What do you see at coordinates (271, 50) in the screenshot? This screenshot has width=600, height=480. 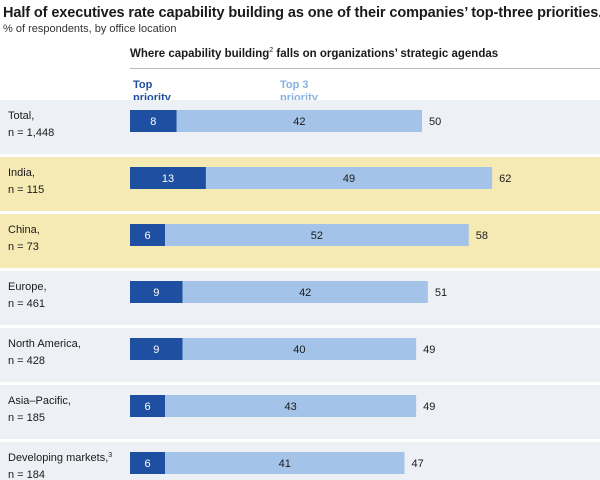 I see `chart-heading-footnote: 2` at bounding box center [271, 50].